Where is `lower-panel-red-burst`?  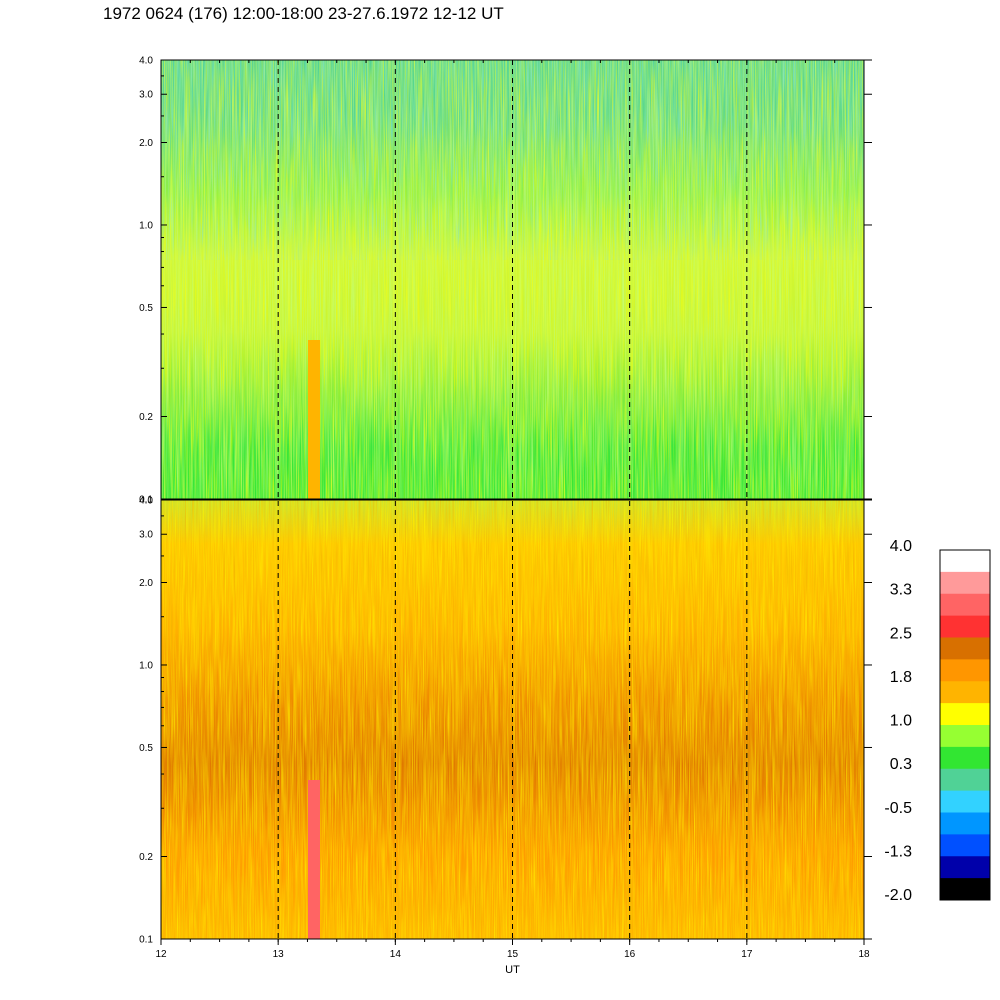 lower-panel-red-burst is located at coordinates (314, 859).